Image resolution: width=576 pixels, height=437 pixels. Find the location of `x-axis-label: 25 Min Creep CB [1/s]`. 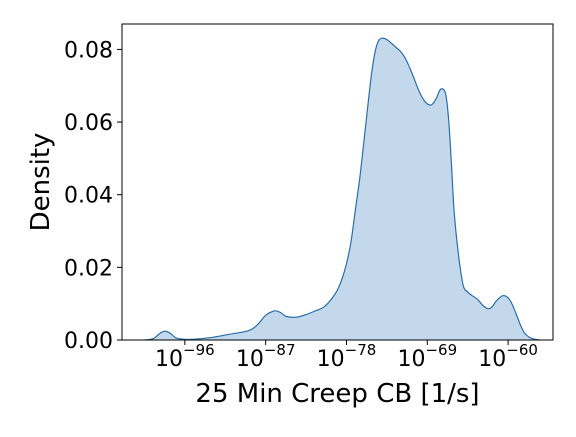

x-axis-label: 25 Min Creep CB [1/s] is located at coordinates (337, 394).